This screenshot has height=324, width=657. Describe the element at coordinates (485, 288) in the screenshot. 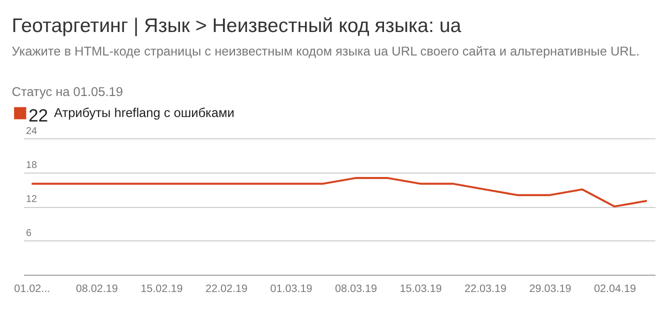

I see `x-tick-label: 22.03.19` at that location.